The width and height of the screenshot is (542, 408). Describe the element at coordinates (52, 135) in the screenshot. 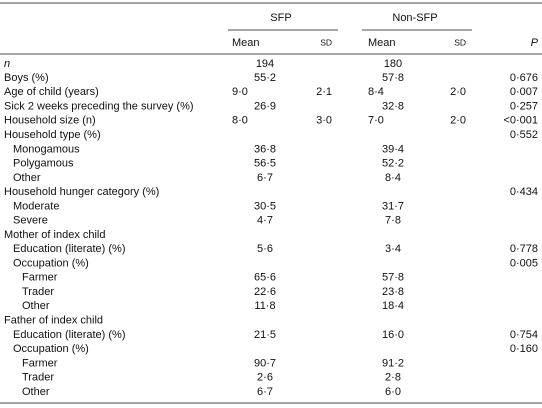

I see `row-label: Household type (%)` at that location.